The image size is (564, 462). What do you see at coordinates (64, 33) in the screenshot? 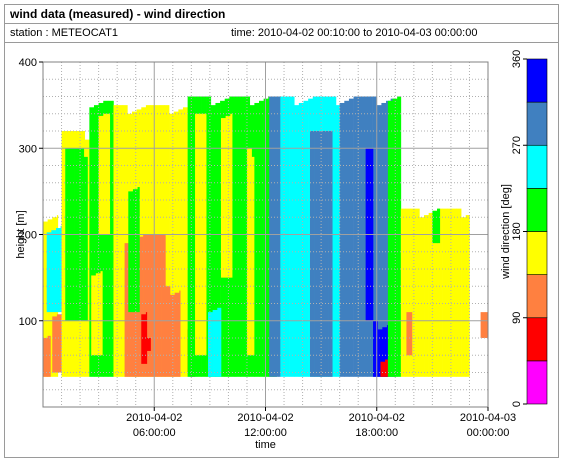
I see `station-label: station : METEOCAT1` at bounding box center [64, 33].